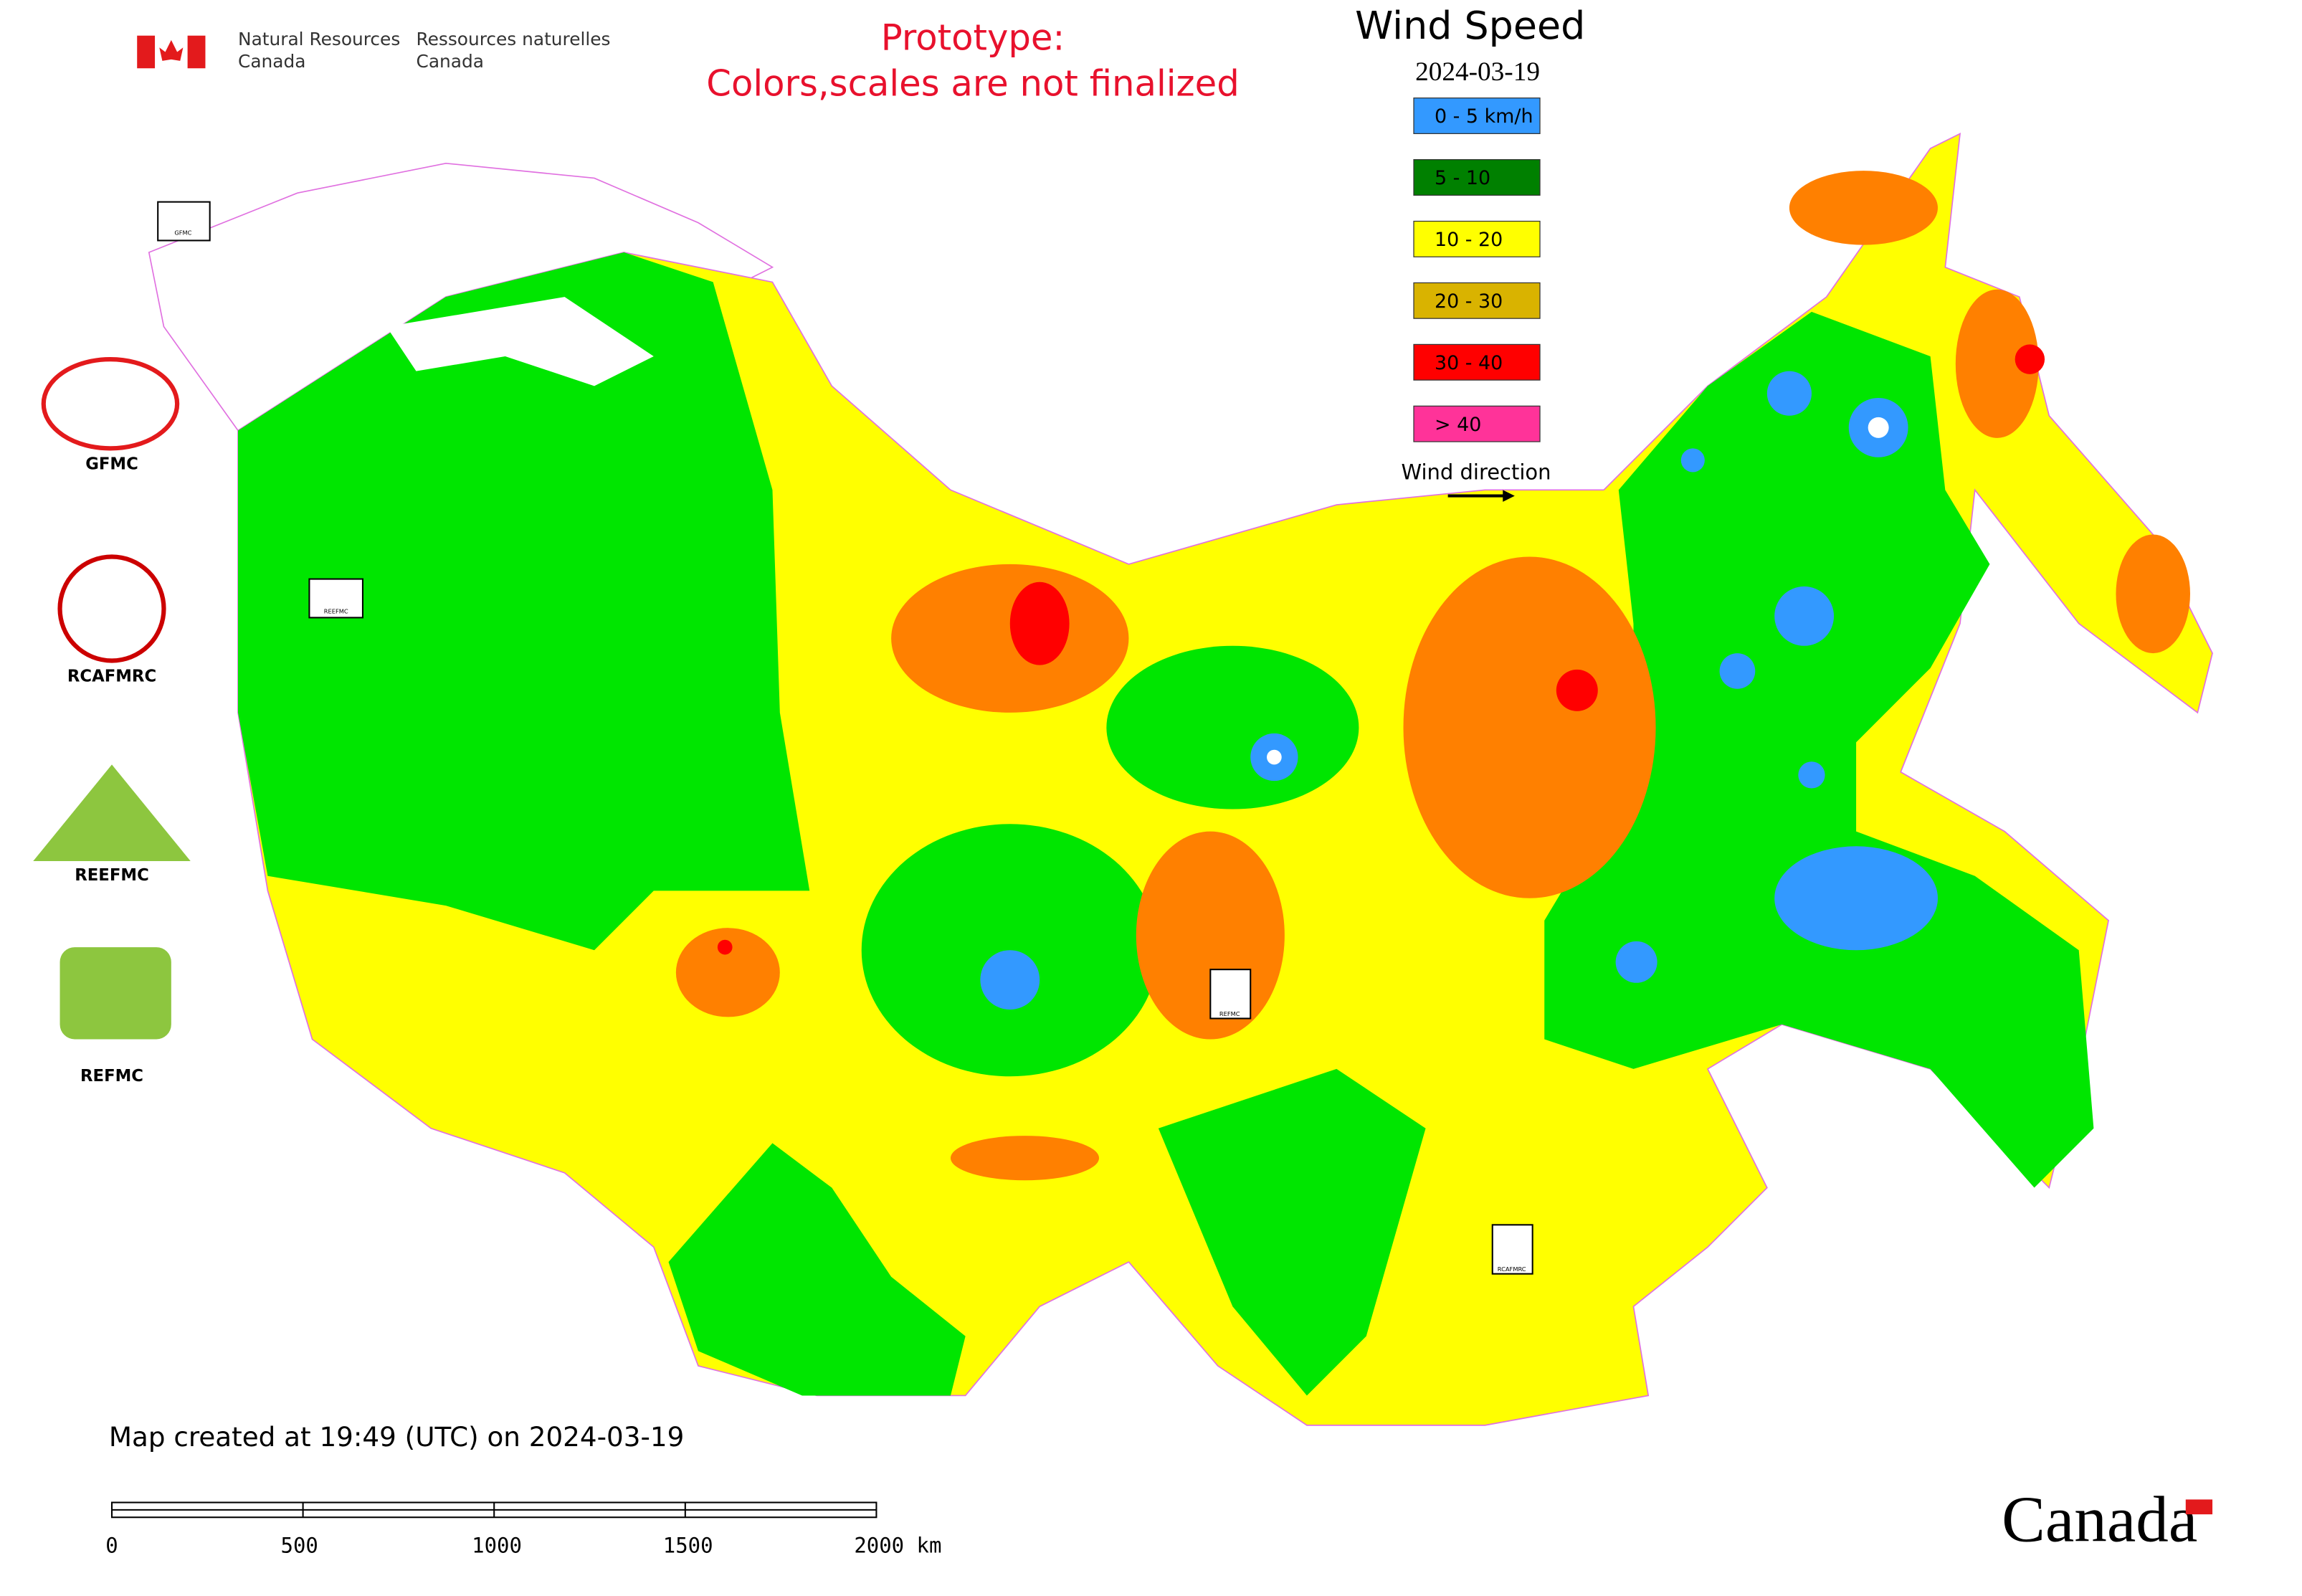  What do you see at coordinates (2199, 1507) in the screenshot?
I see `wordmark-flag` at bounding box center [2199, 1507].